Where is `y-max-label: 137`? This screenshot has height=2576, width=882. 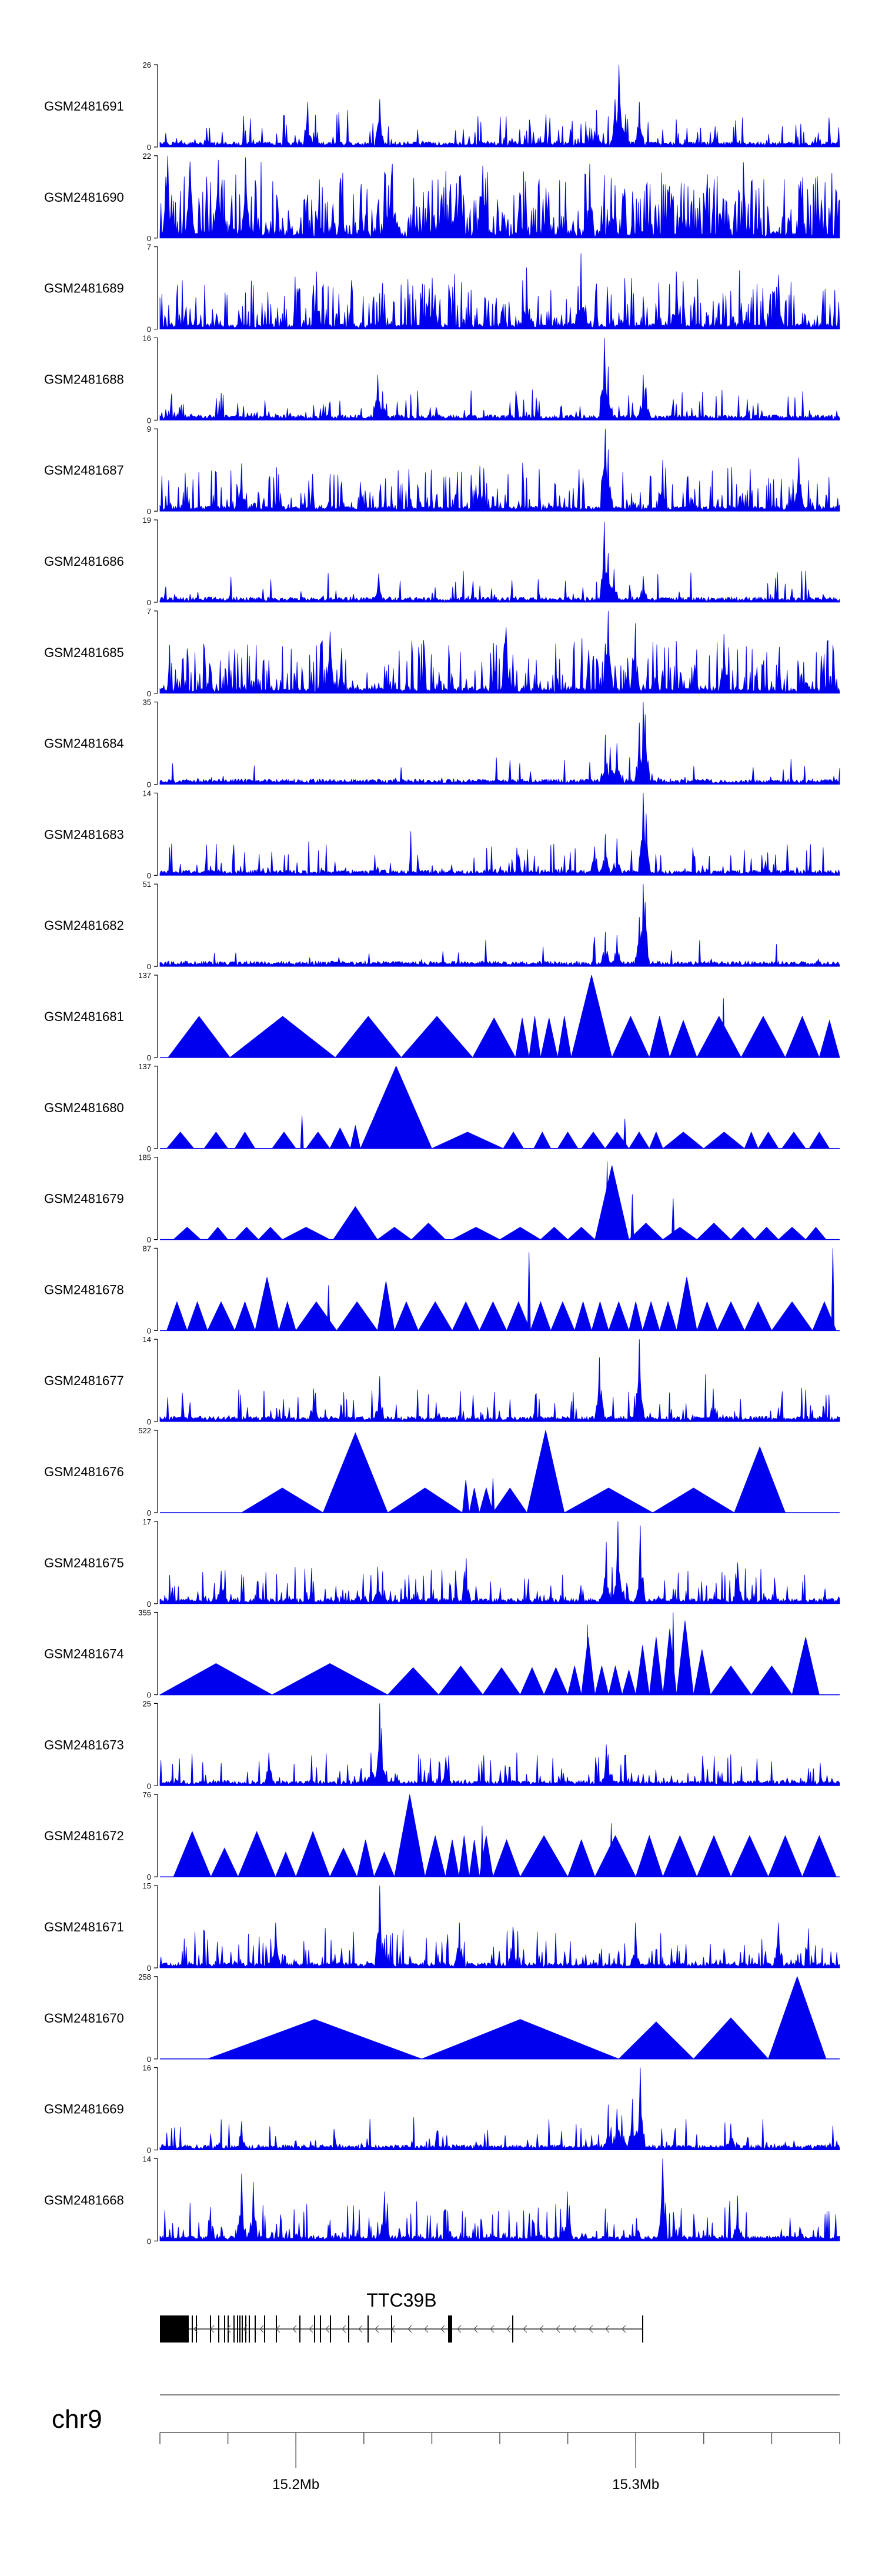 y-max-label: 137 is located at coordinates (144, 975).